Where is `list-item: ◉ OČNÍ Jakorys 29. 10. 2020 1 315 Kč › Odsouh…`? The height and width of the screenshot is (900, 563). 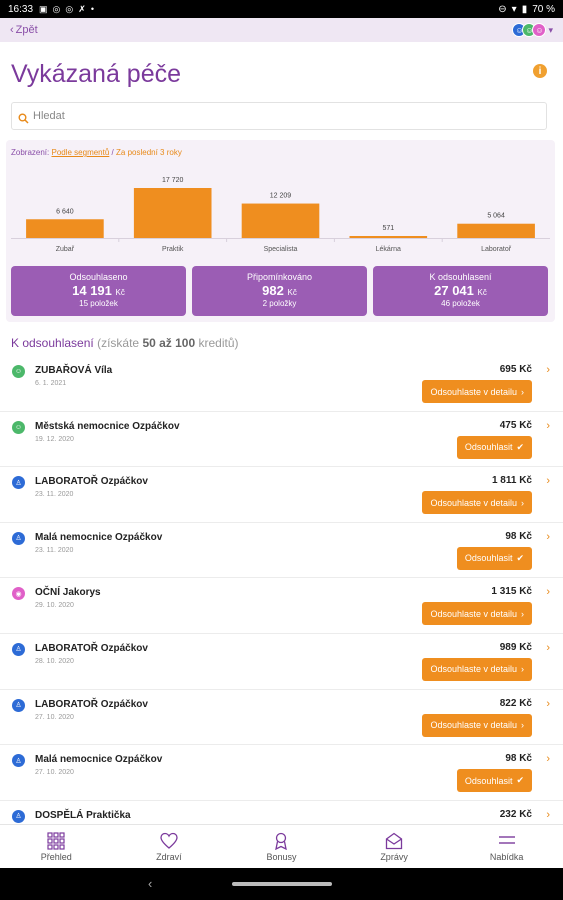 list-item: ◉ OČNÍ Jakorys 29. 10. 2020 1 315 Kč › Odsouh… is located at coordinates (281, 606).